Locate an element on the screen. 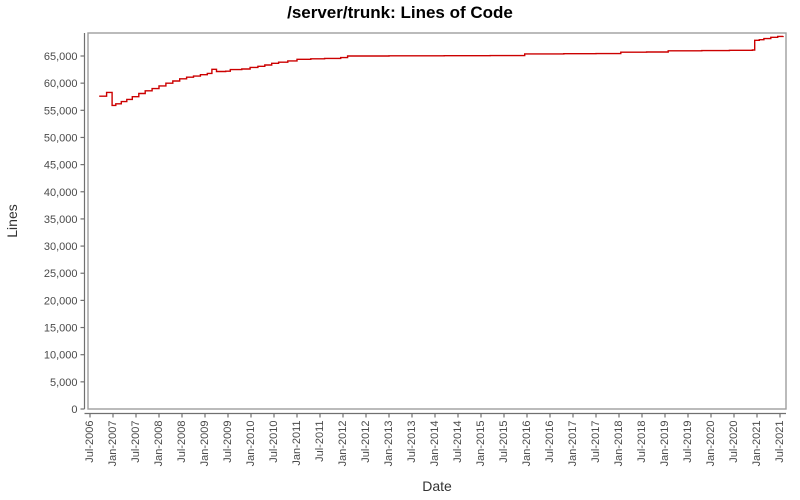  y-tick-label: 65,000 is located at coordinates (61, 57).